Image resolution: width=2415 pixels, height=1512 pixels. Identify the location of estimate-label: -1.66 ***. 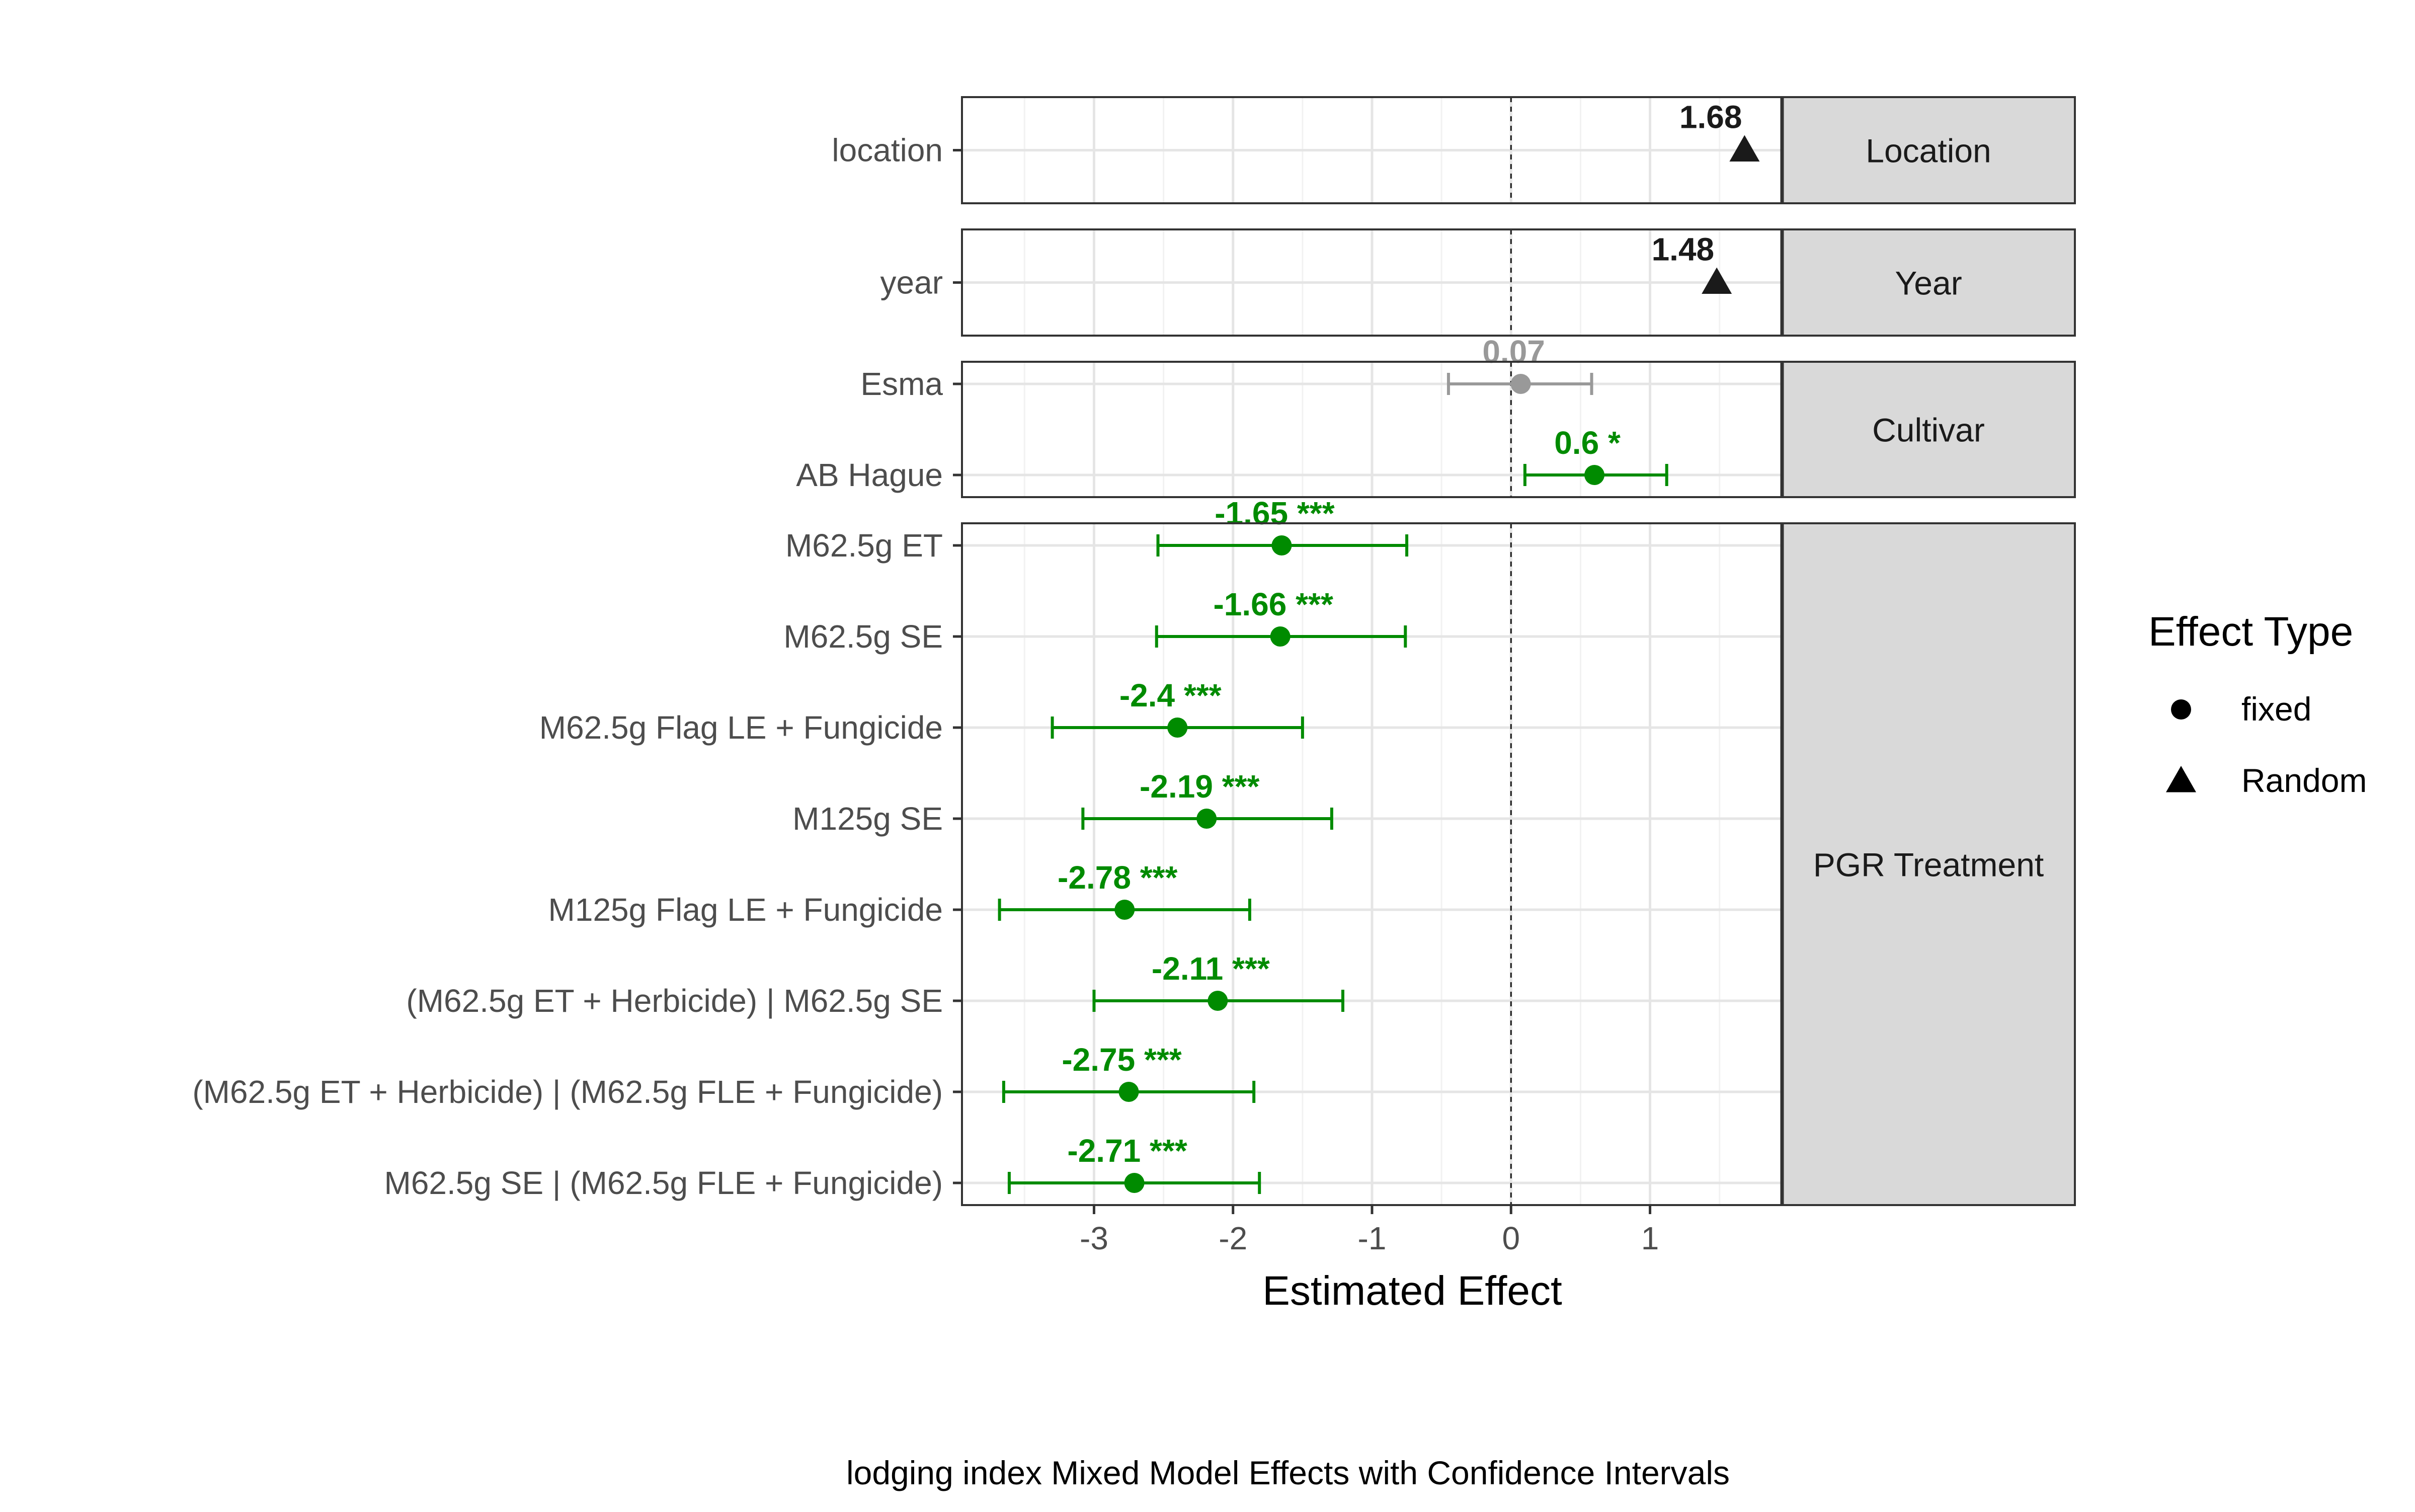
(1273, 604).